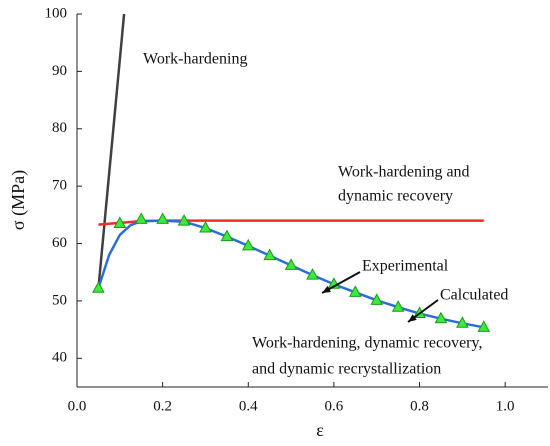  I want to click on x-tick-label: 0.0, so click(77, 406).